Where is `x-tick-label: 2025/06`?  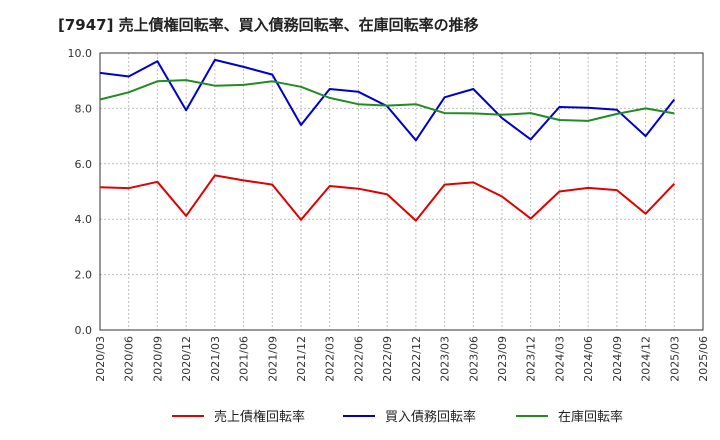
x-tick-label: 2025/06 is located at coordinates (703, 359).